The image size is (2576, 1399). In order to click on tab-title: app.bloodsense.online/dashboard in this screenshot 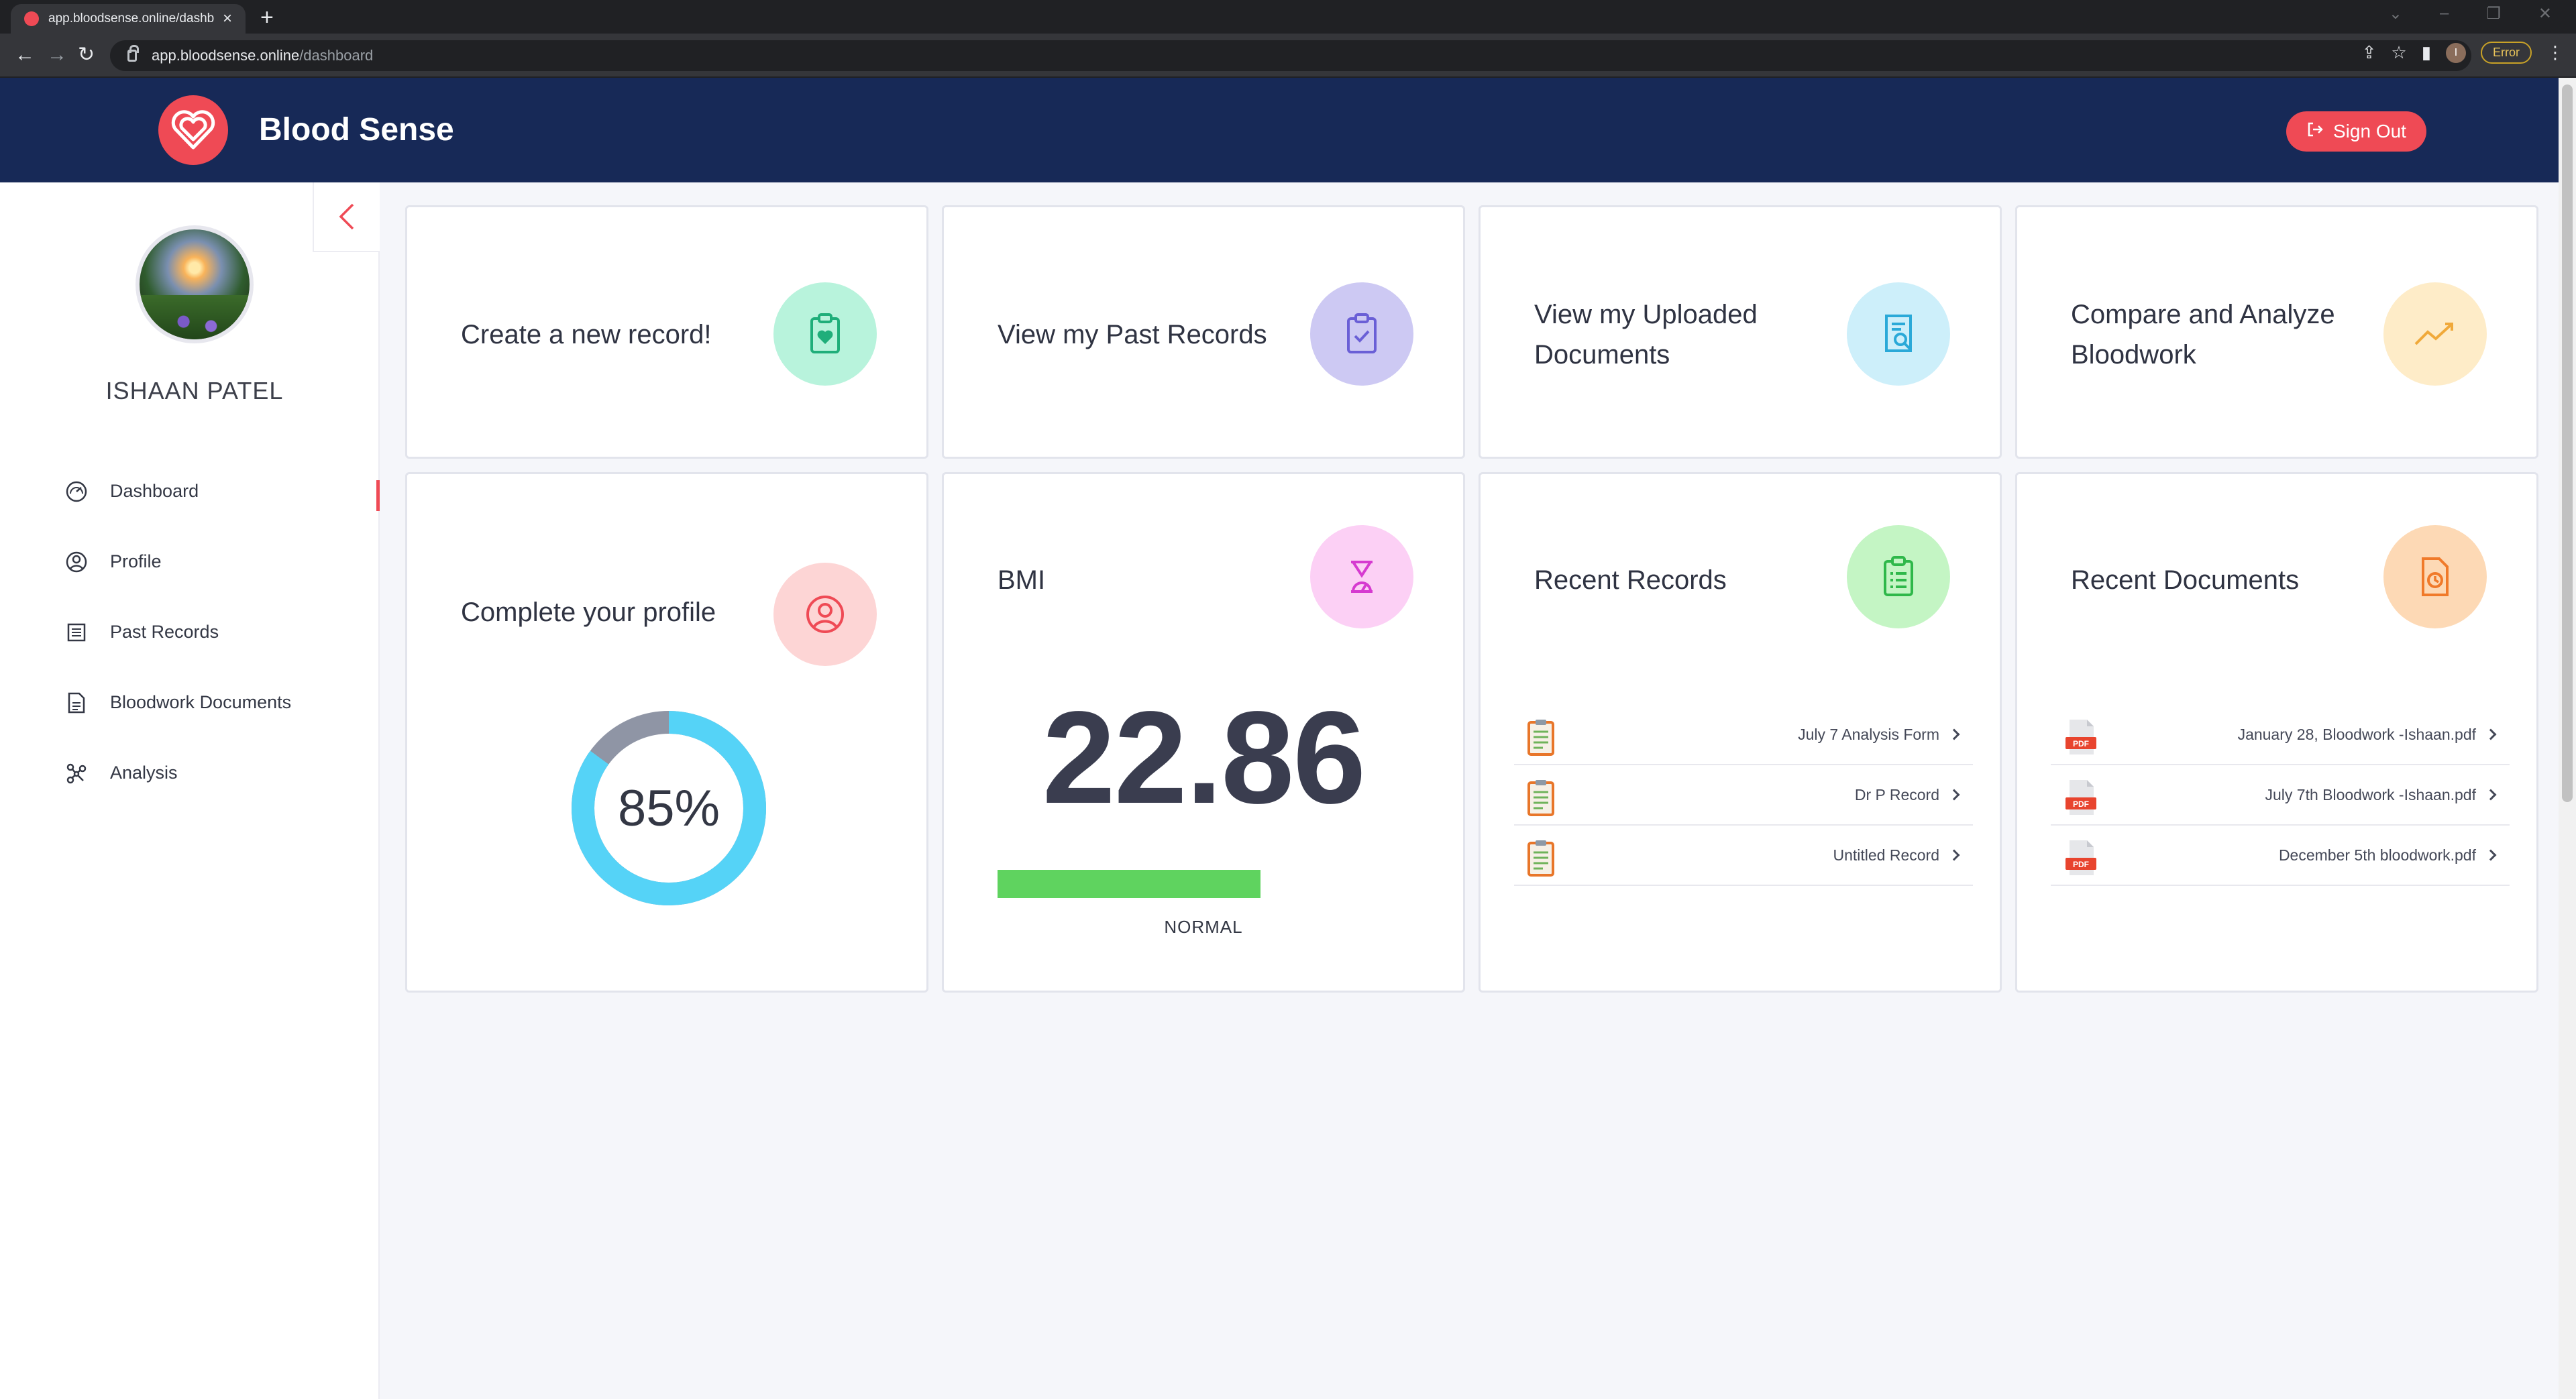, I will do `click(131, 18)`.